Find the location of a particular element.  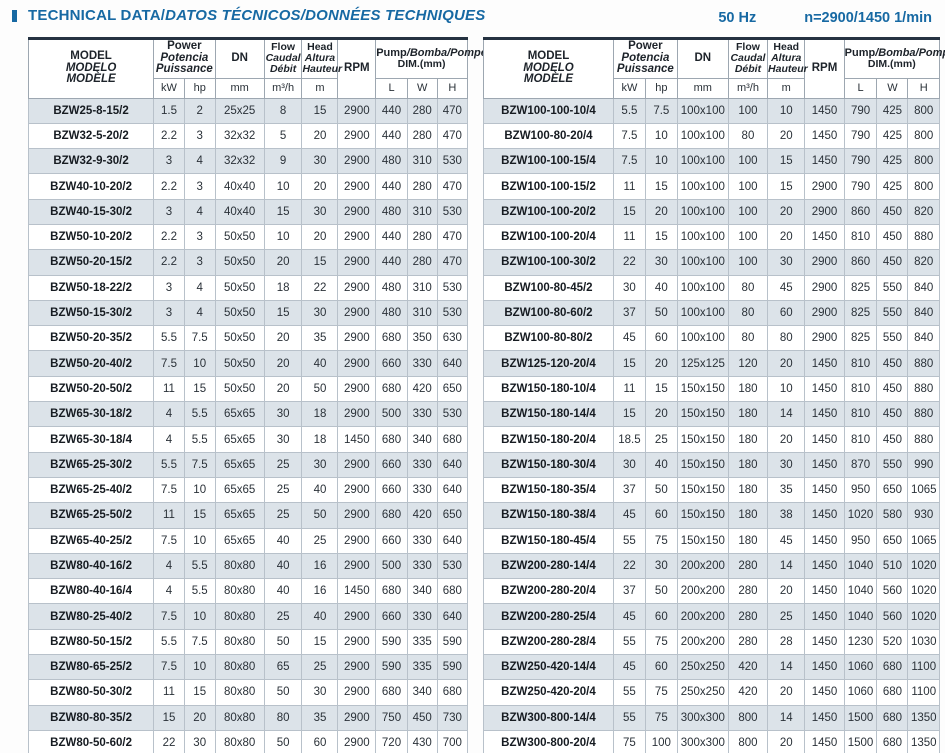

cell-flow: 100 is located at coordinates (748, 110).